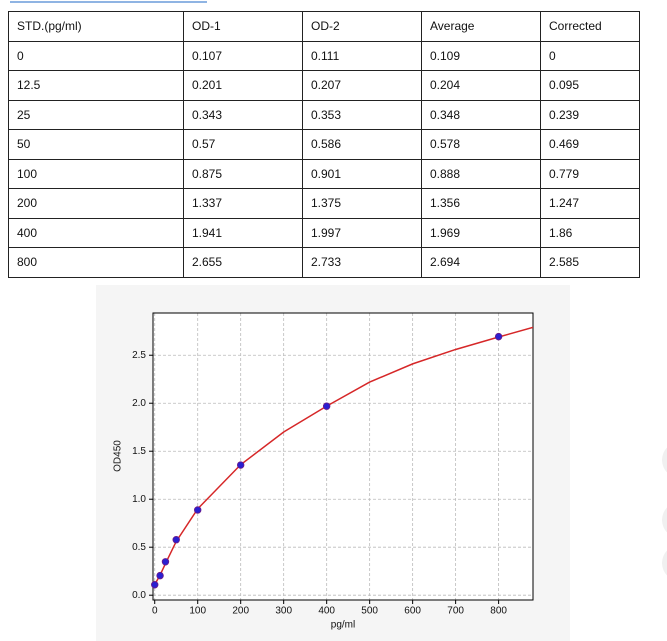 The height and width of the screenshot is (641, 667). I want to click on table-cell: 25, so click(96, 114).